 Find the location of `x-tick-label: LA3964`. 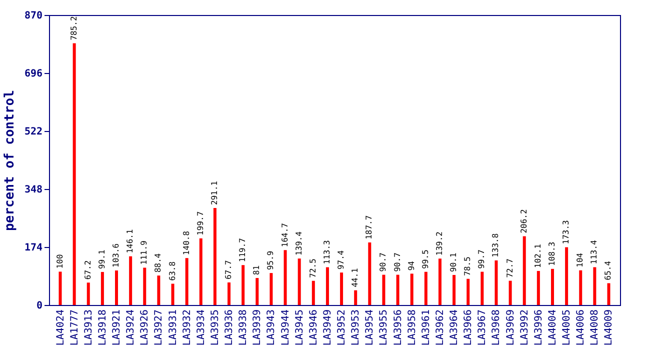

x-tick-label: LA3964 is located at coordinates (454, 328).